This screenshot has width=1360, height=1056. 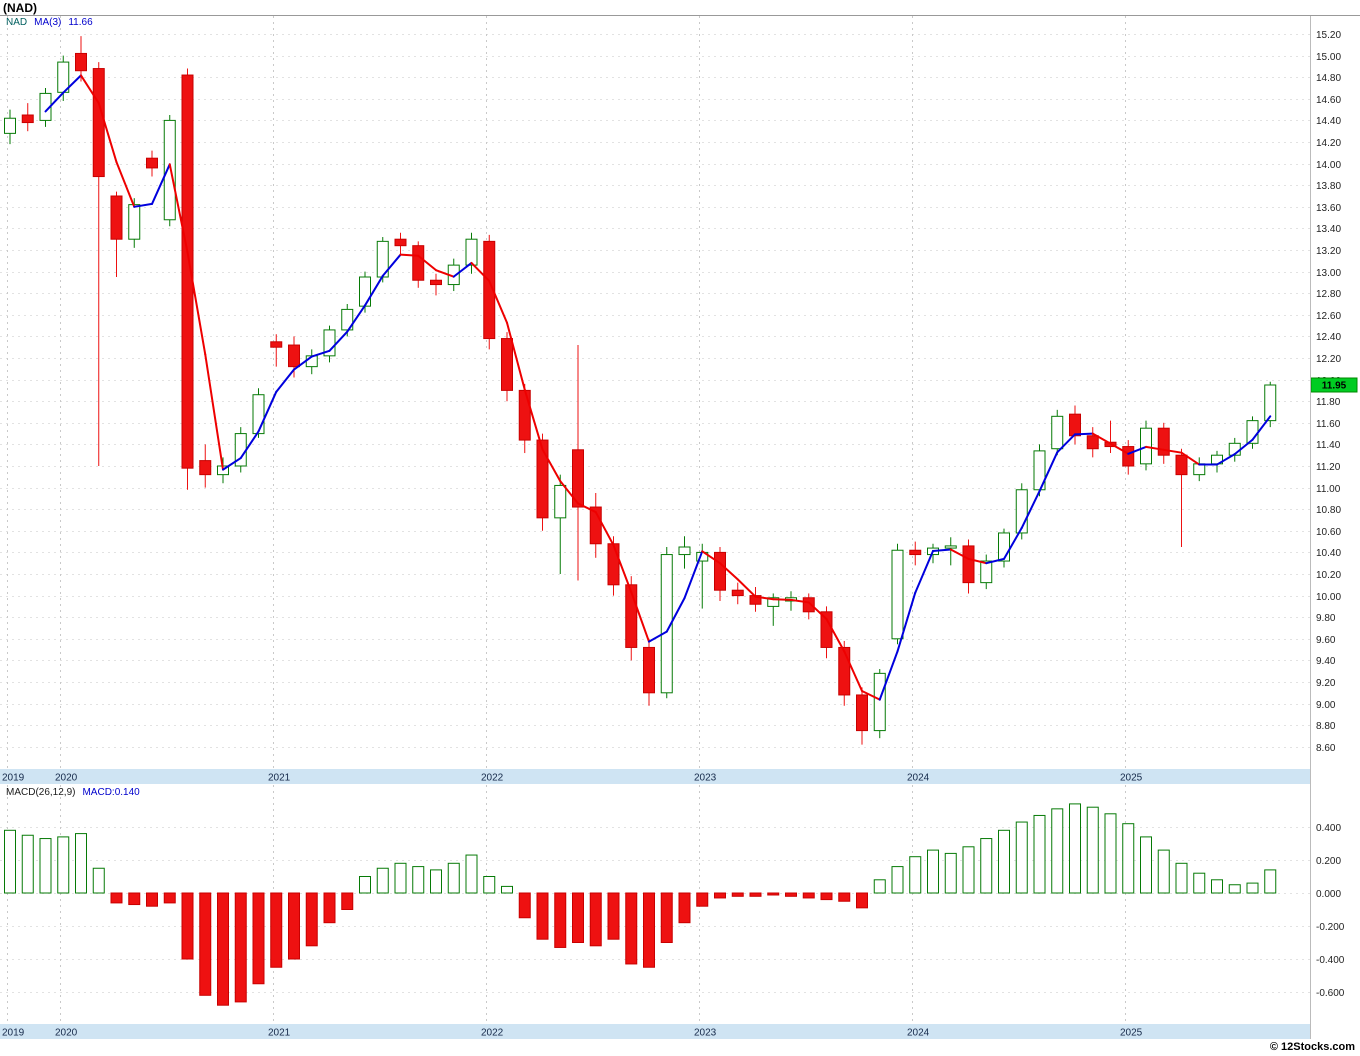 I want to click on svg-text: 9.40, so click(x=1326, y=661).